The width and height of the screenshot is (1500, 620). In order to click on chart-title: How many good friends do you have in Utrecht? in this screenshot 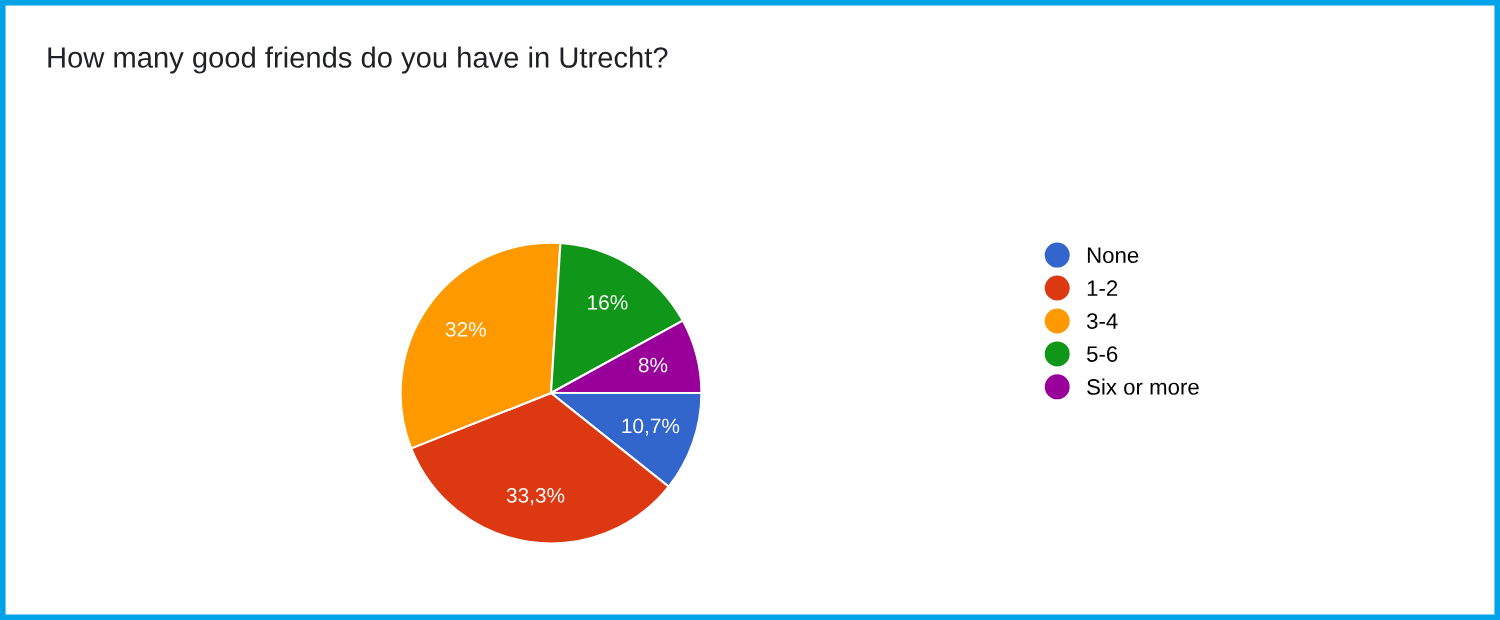, I will do `click(358, 60)`.